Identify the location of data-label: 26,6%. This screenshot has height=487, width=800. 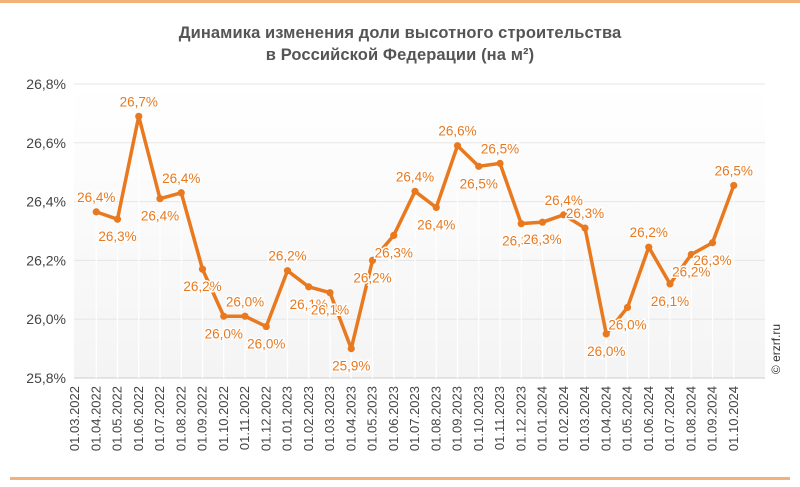
(457, 131).